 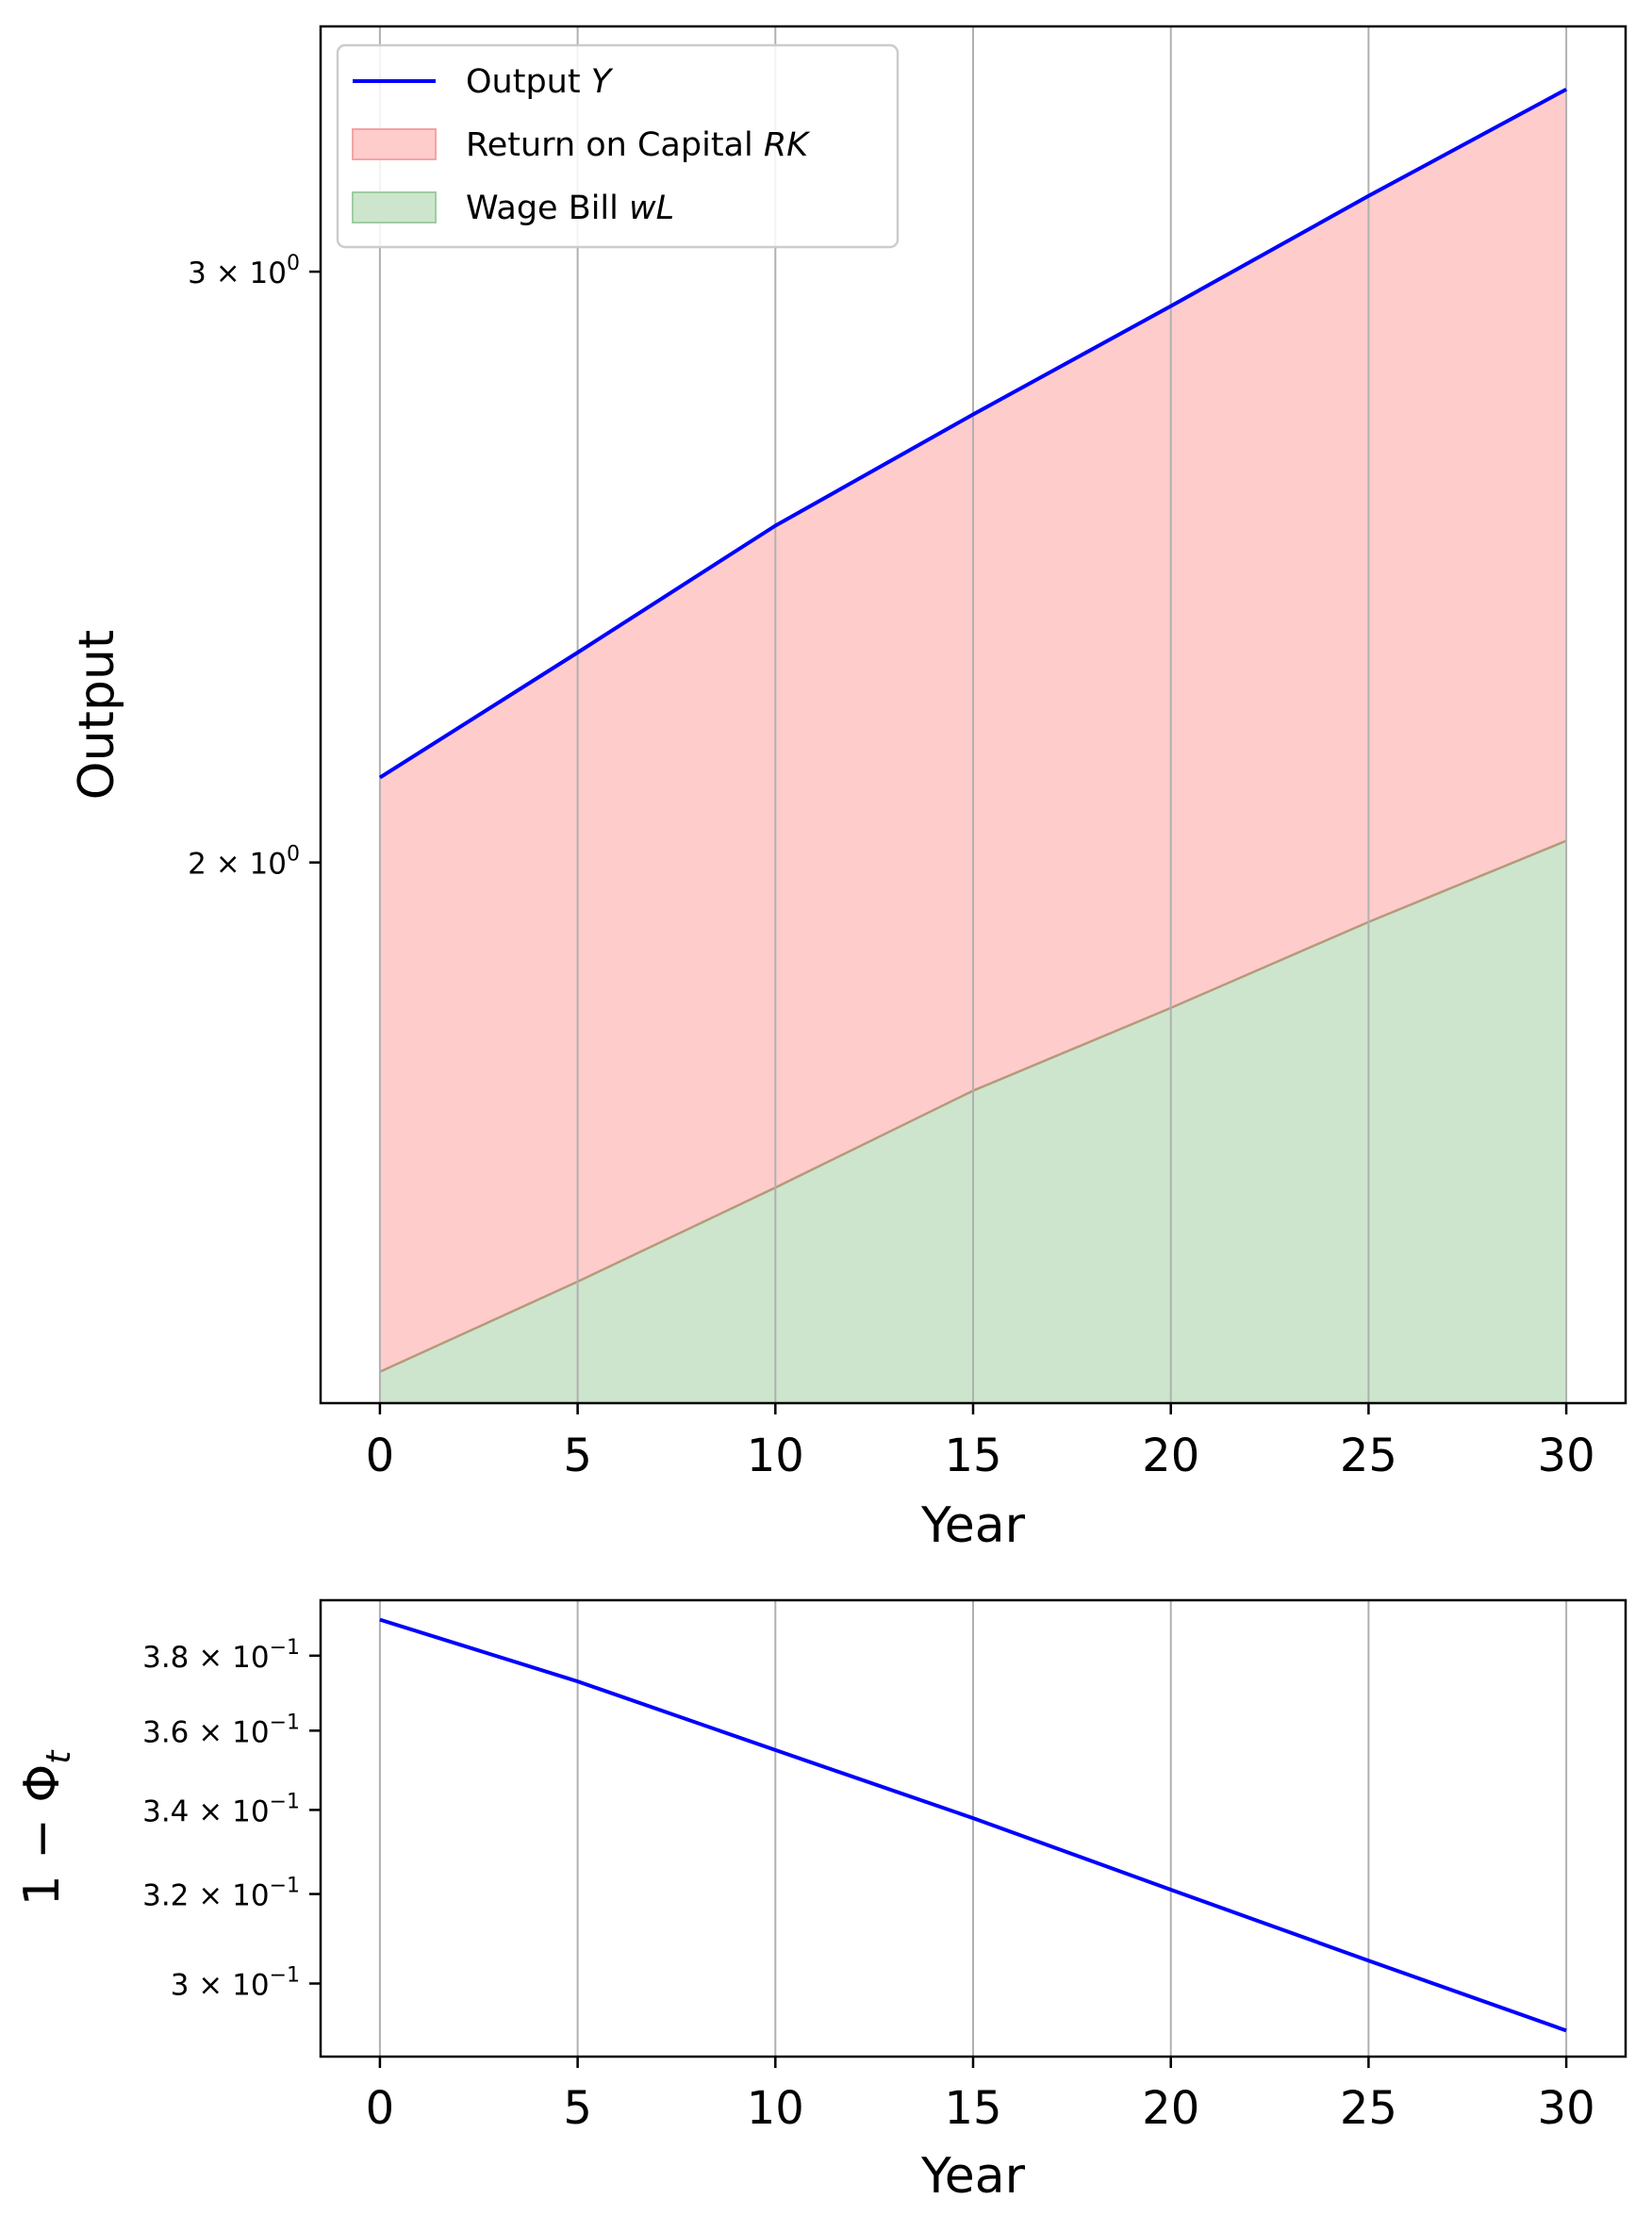 What do you see at coordinates (570, 208) in the screenshot?
I see `legend-entry: Wage Bill wL` at bounding box center [570, 208].